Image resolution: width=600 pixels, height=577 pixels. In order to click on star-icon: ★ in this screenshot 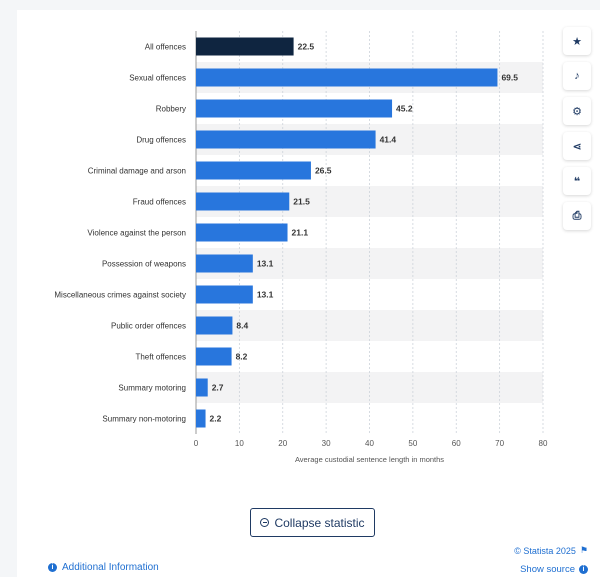, I will do `click(577, 41)`.